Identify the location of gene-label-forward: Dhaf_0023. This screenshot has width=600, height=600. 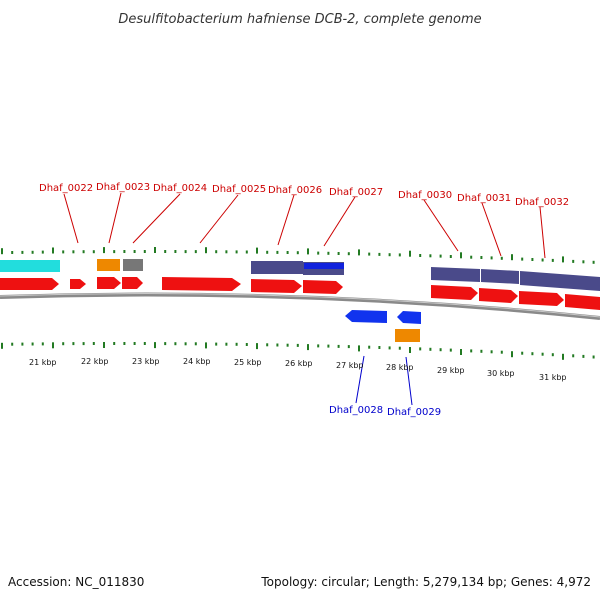
(123, 187).